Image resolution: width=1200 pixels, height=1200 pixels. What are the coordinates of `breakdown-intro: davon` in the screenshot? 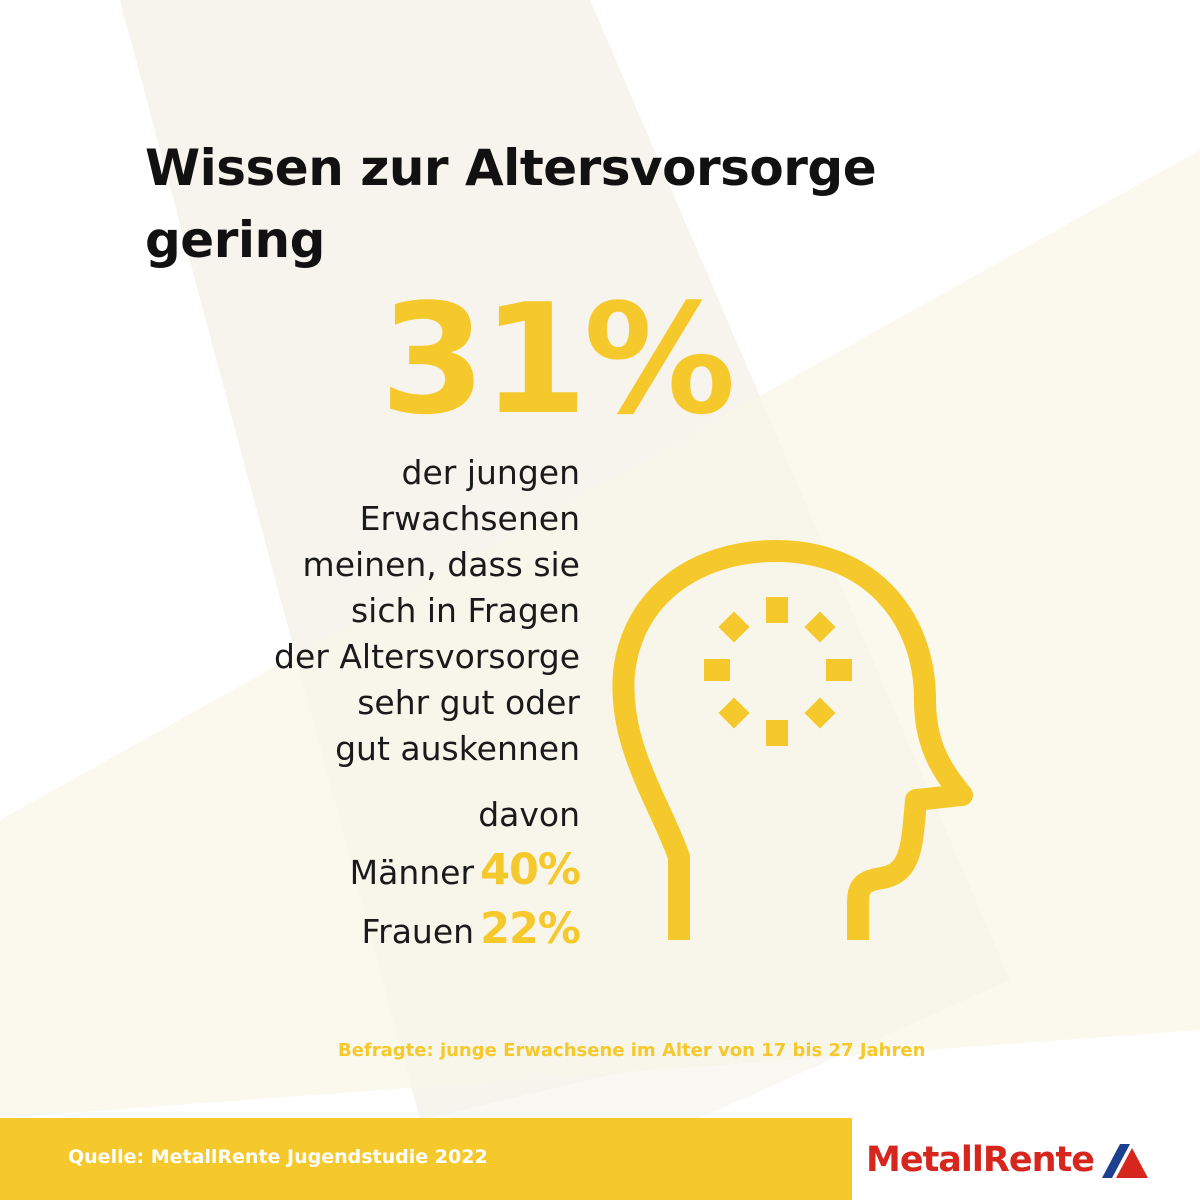 It's located at (529, 814).